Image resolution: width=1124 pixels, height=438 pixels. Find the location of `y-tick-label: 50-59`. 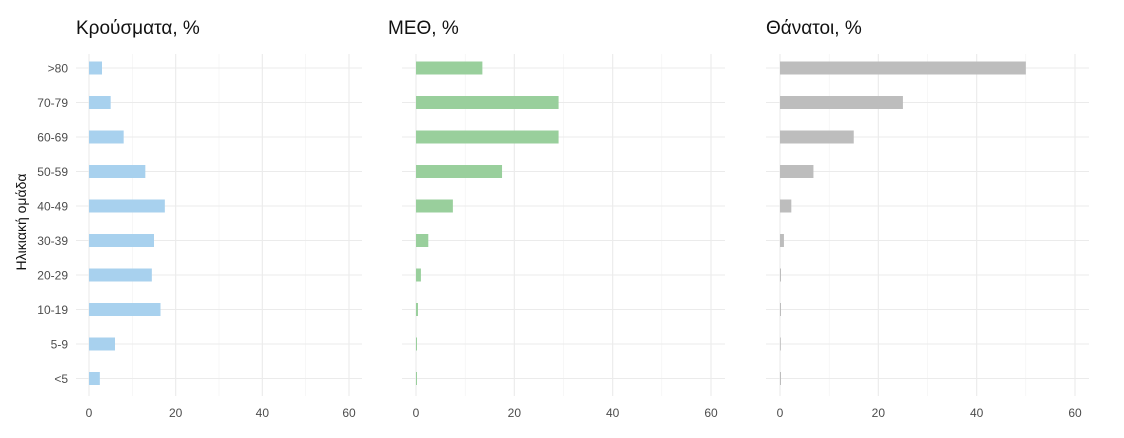

y-tick-label: 50-59 is located at coordinates (52, 172).